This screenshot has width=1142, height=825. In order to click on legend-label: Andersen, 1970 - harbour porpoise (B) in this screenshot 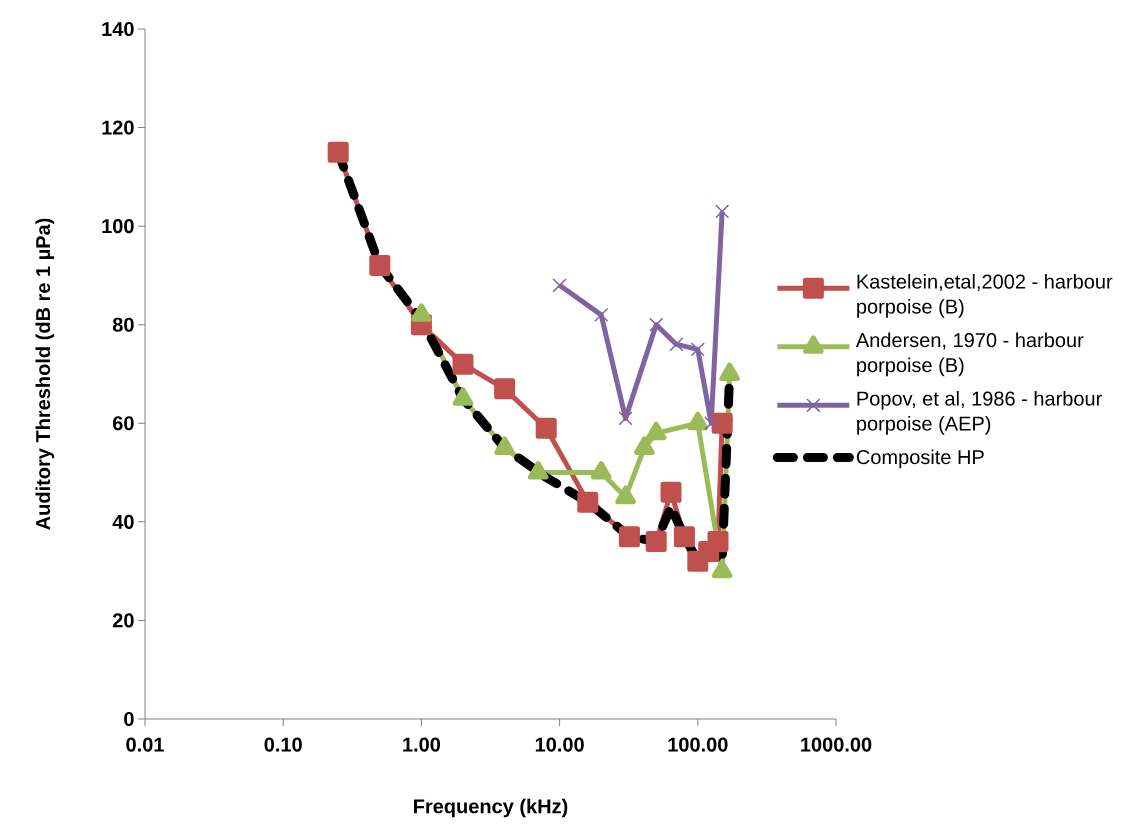, I will do `click(969, 354)`.